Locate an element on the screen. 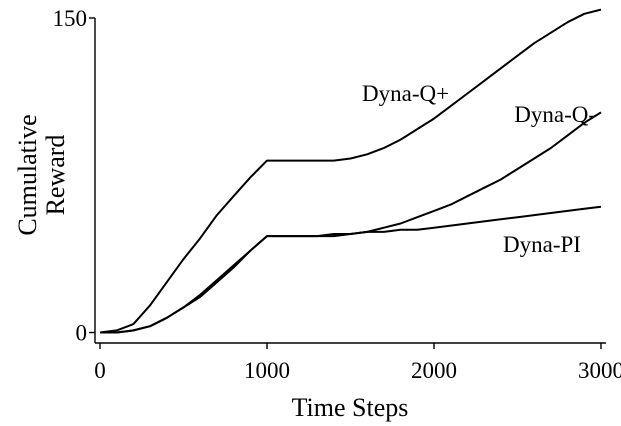 The height and width of the screenshot is (426, 621). x-tick-label-2: 2000 is located at coordinates (434, 370).